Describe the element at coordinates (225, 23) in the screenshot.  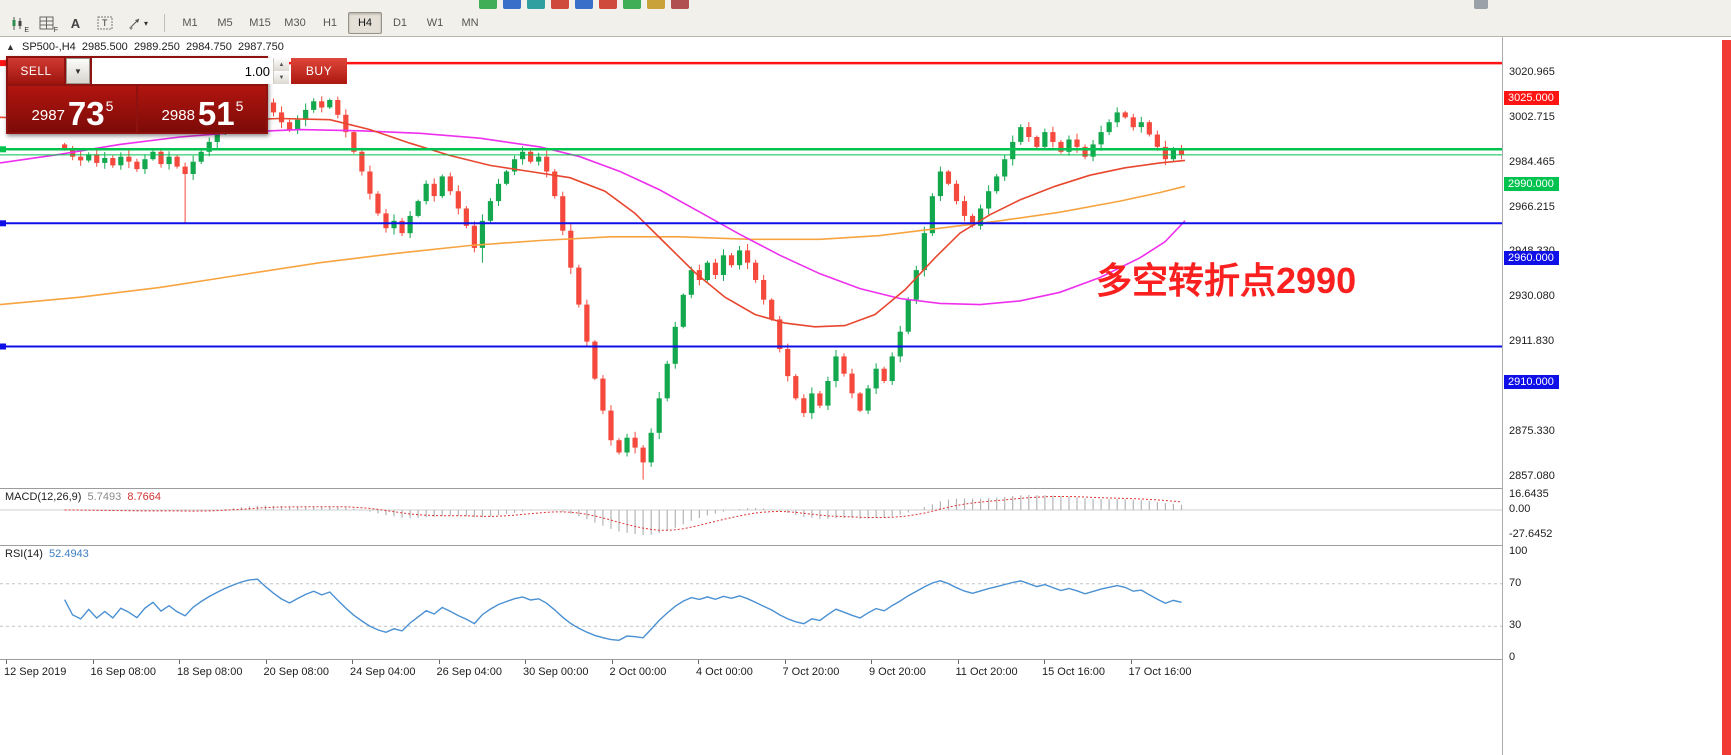
I see `timeframe-m5: M5` at that location.